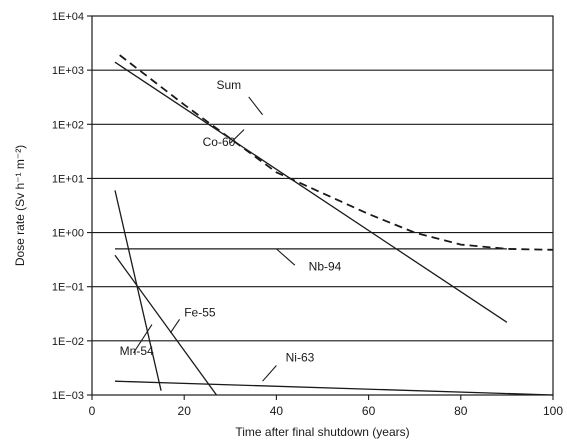  I want to click on x-tick-label: 20, so click(185, 411).